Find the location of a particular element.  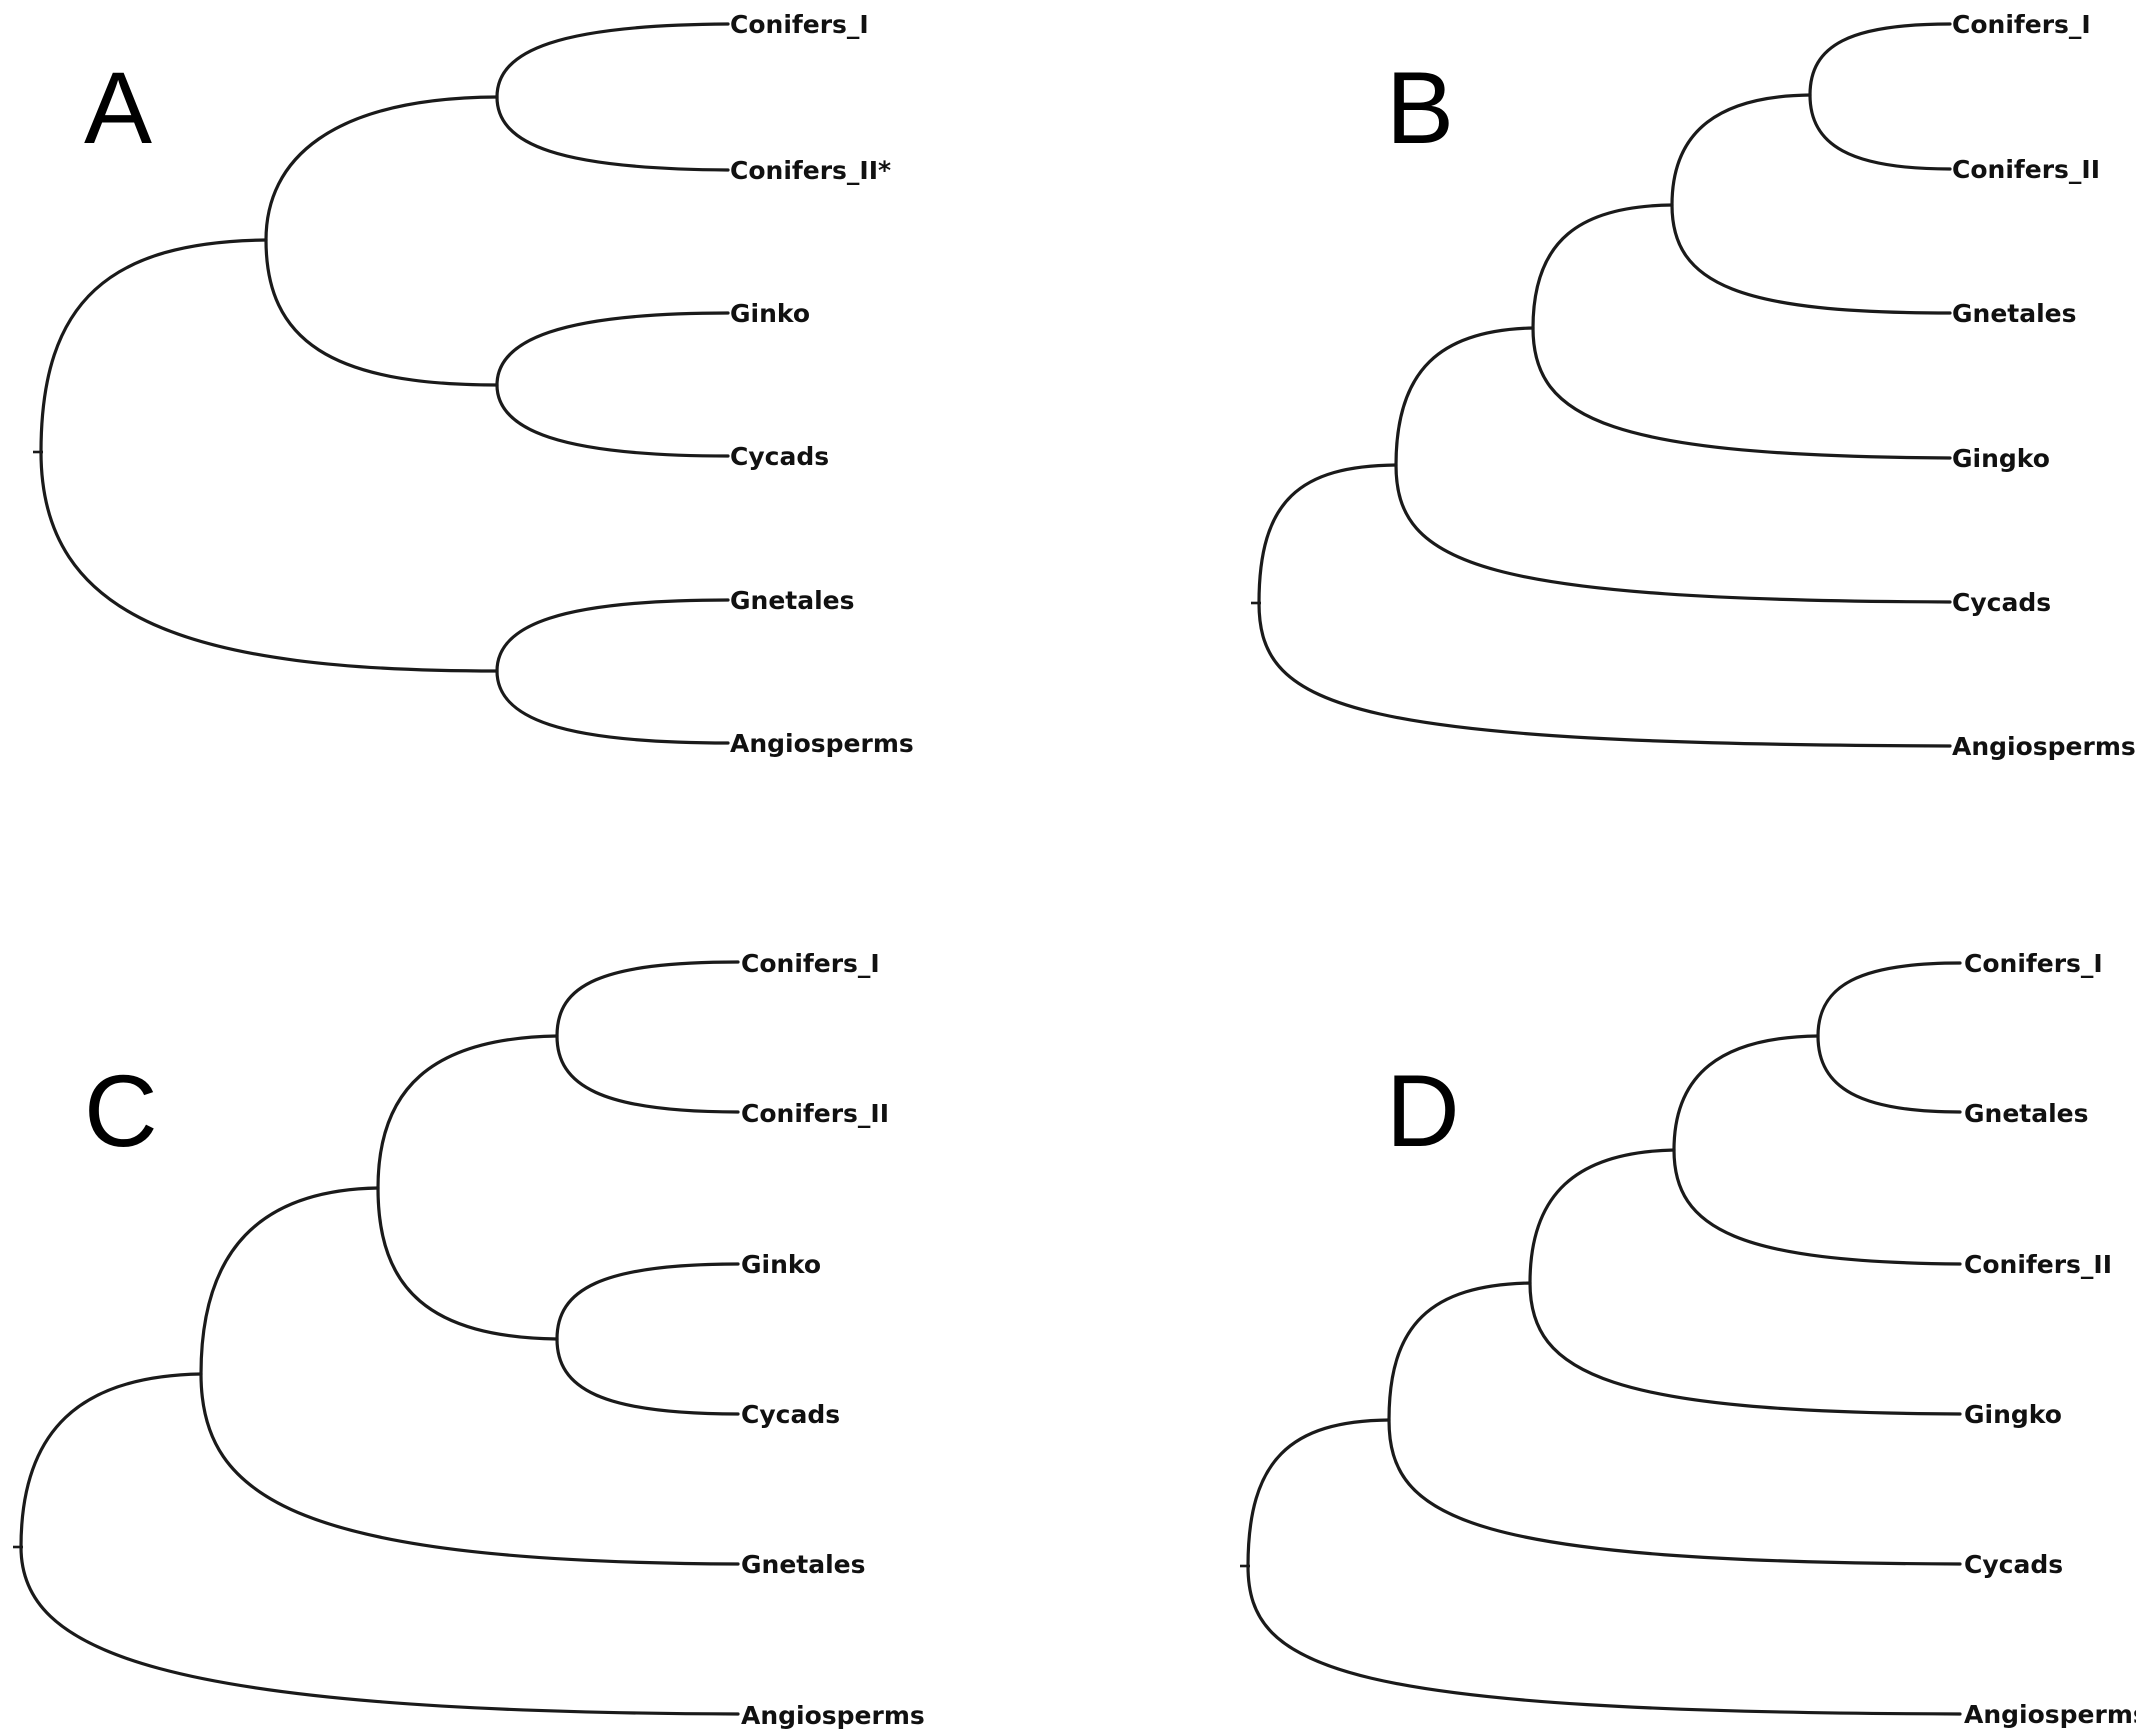

panel-letter-d: D is located at coordinates (1423, 1111).